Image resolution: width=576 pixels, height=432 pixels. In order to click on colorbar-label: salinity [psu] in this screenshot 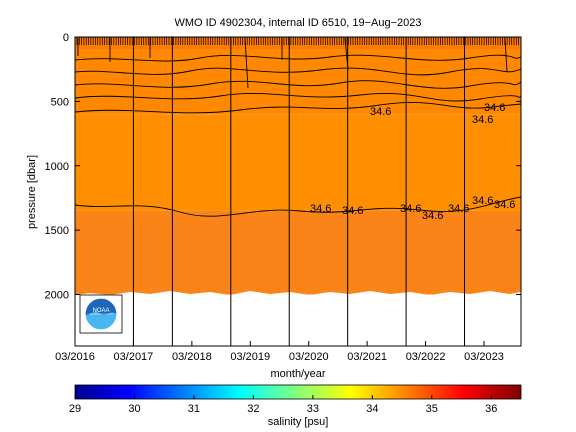, I will do `click(298, 422)`.